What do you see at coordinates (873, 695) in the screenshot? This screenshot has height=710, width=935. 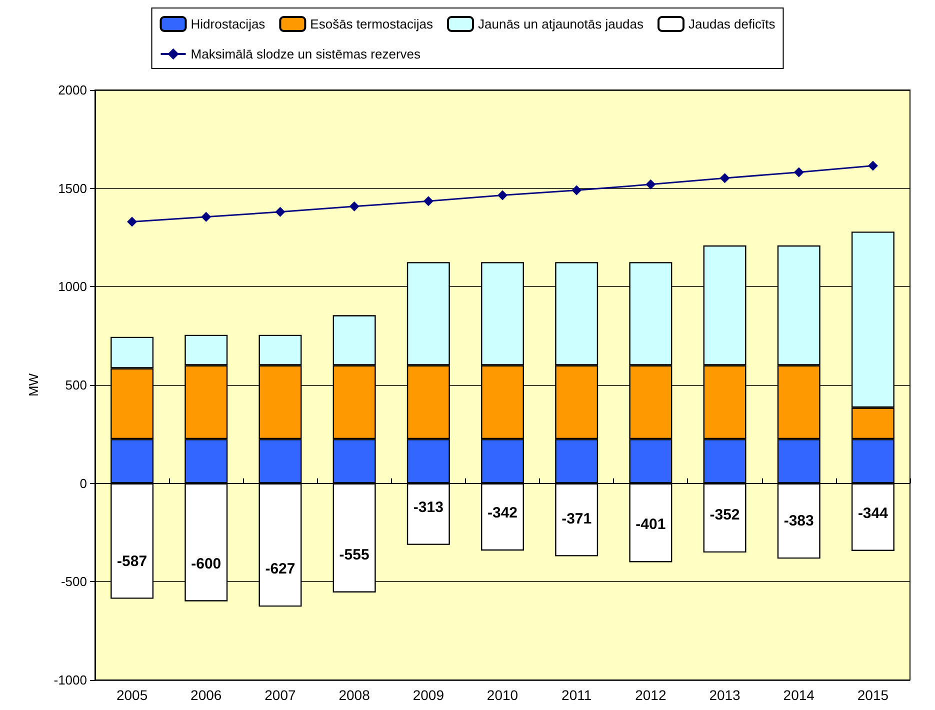 I see `x-tick-label: 2015` at bounding box center [873, 695].